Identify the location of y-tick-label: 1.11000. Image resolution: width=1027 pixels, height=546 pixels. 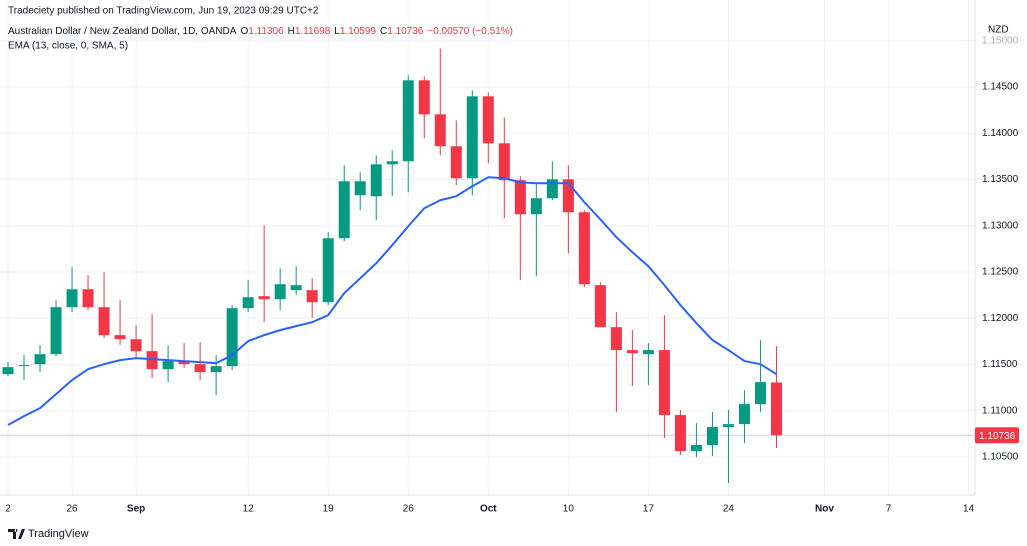
(1000, 410).